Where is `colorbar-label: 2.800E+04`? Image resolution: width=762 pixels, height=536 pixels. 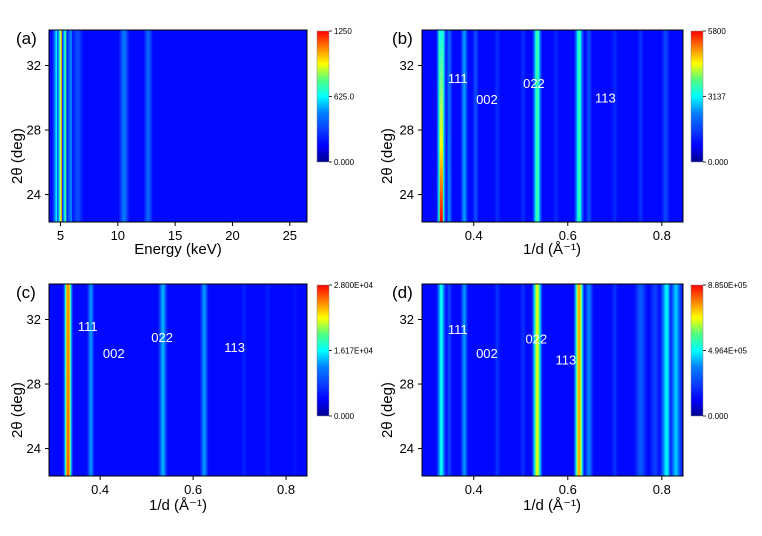 colorbar-label: 2.800E+04 is located at coordinates (353, 285).